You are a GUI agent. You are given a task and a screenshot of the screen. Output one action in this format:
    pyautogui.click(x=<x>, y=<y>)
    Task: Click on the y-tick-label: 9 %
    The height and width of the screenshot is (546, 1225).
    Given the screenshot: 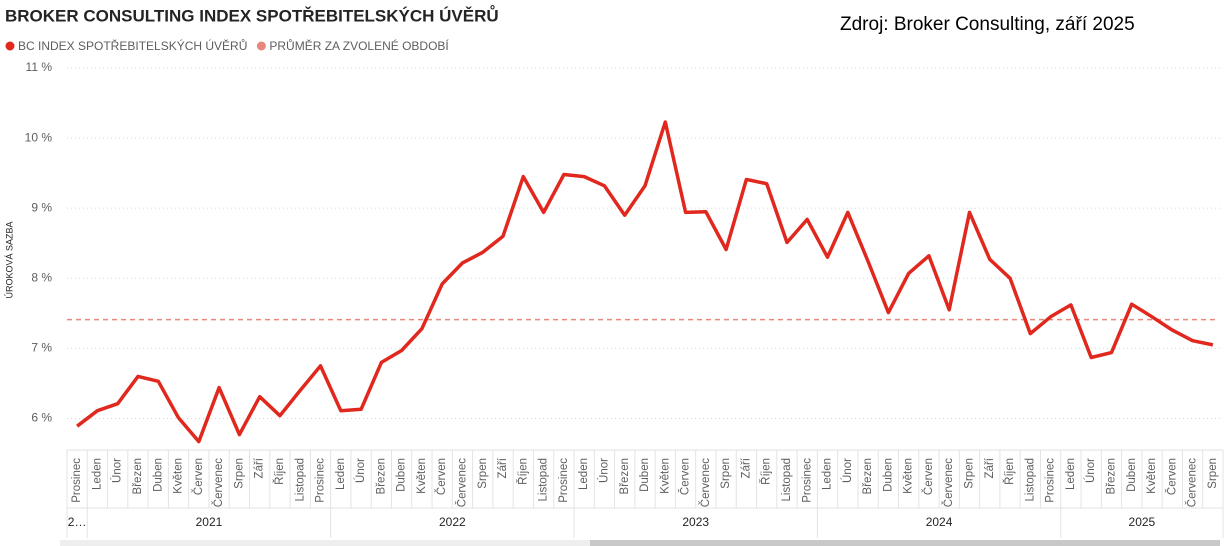 What is the action you would take?
    pyautogui.click(x=41, y=207)
    